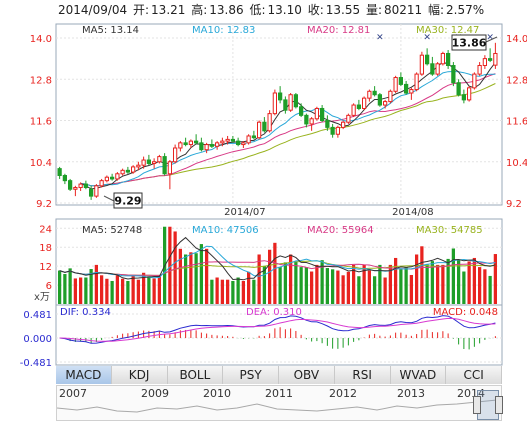  I want to click on navigator-left-handle, so click(477, 405).